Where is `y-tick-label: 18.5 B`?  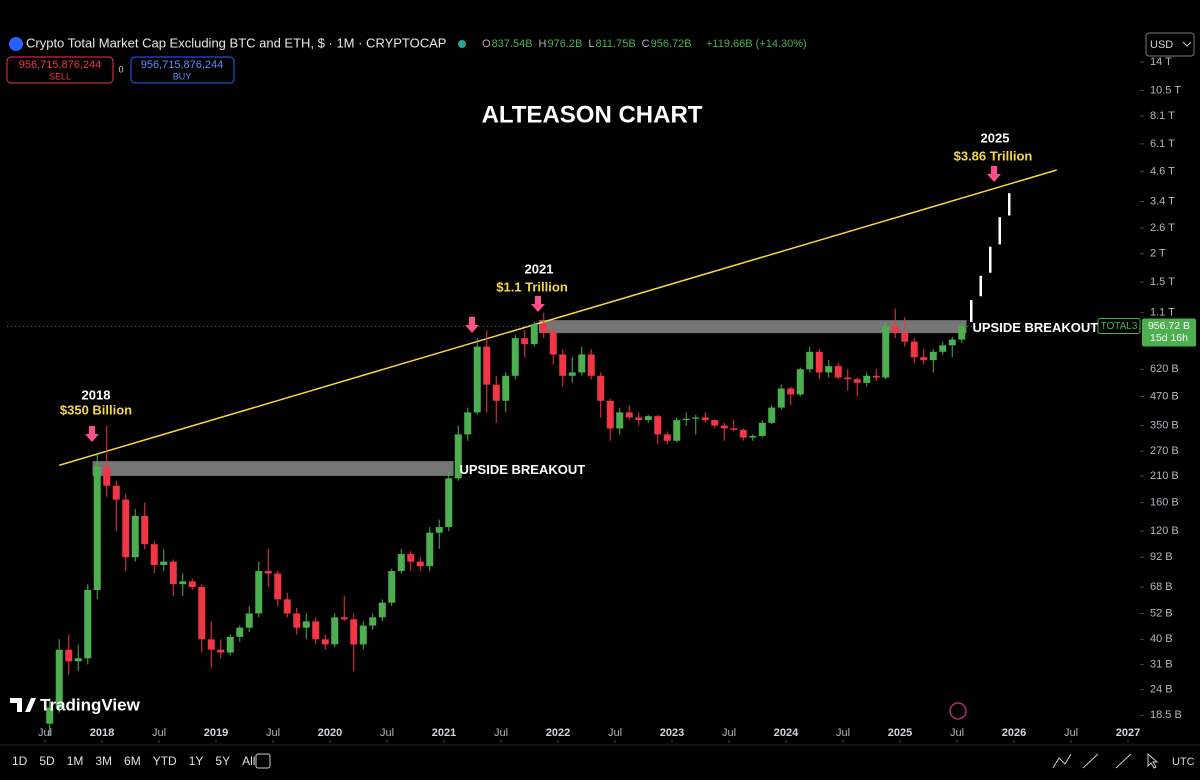 y-tick-label: 18.5 B is located at coordinates (1166, 715).